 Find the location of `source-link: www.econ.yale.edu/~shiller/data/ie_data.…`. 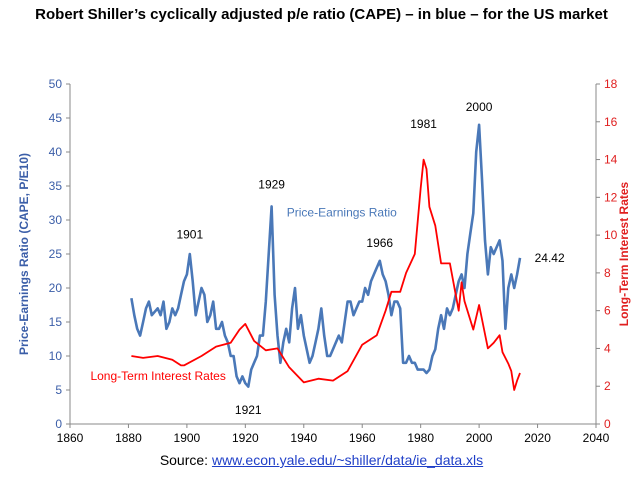

source-link: www.econ.yale.edu/~shiller/data/ie_data.… is located at coordinates (347, 460).